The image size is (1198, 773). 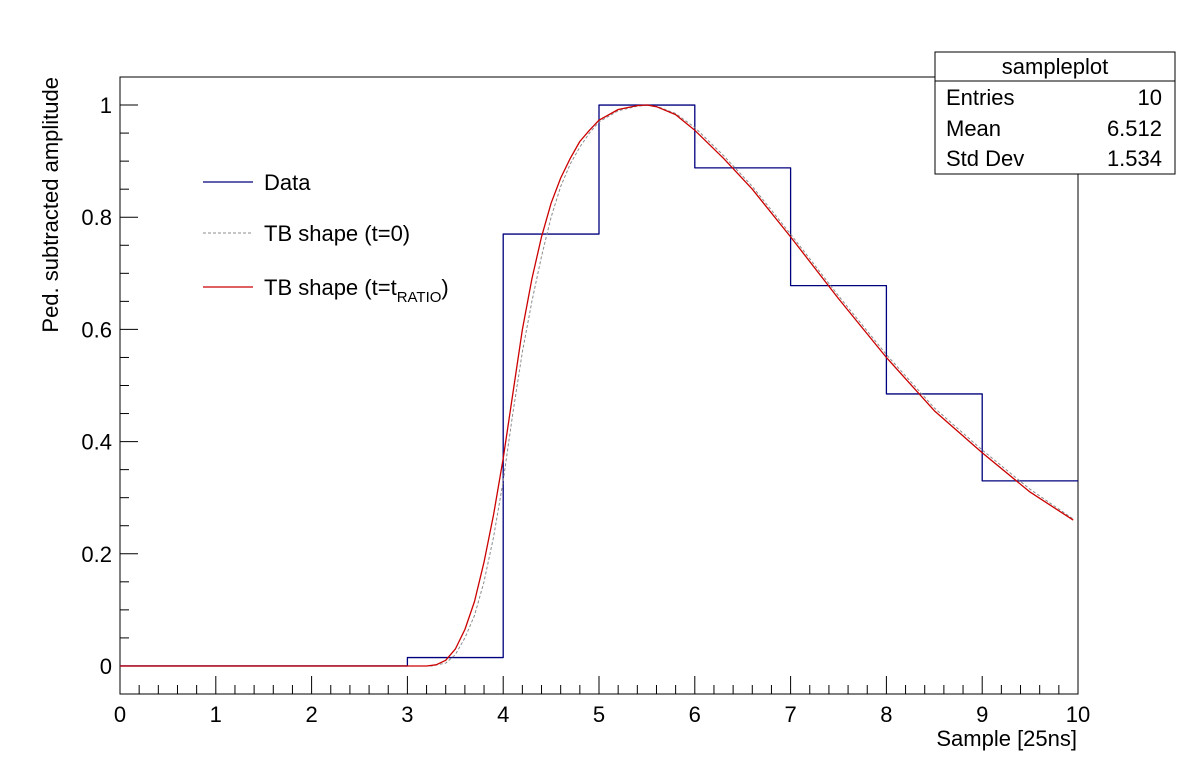 I want to click on stats-value-stddev: 1.534, so click(x=1134, y=158).